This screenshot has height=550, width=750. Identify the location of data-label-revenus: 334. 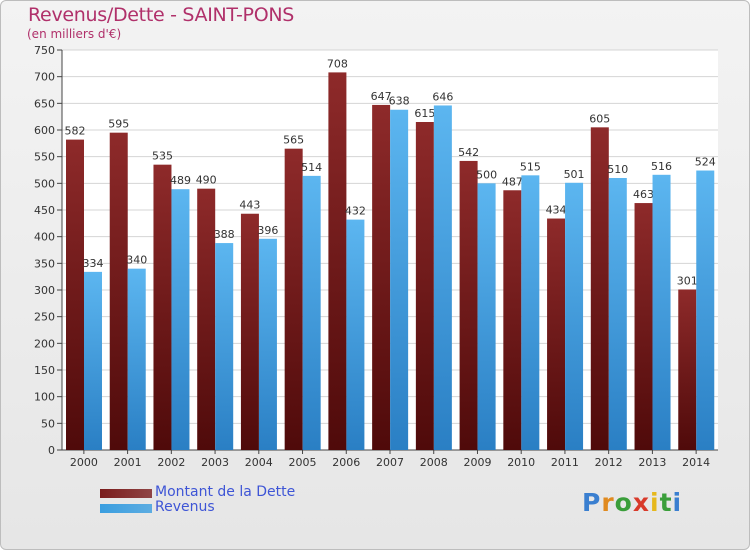
(93, 263).